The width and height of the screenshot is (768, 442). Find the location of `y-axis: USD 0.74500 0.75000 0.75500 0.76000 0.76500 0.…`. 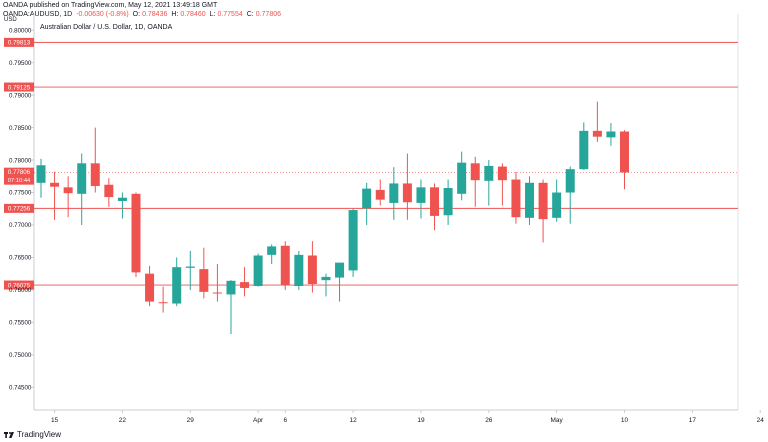

y-axis: USD 0.74500 0.75000 0.75500 0.76000 0.76500 0.… is located at coordinates (19, 204).